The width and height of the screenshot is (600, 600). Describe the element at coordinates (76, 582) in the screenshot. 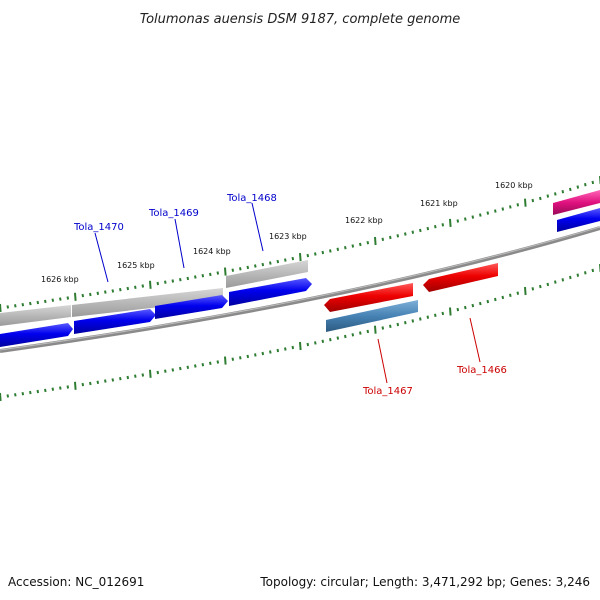

I see `accession-text: Accession: NC_012691` at that location.